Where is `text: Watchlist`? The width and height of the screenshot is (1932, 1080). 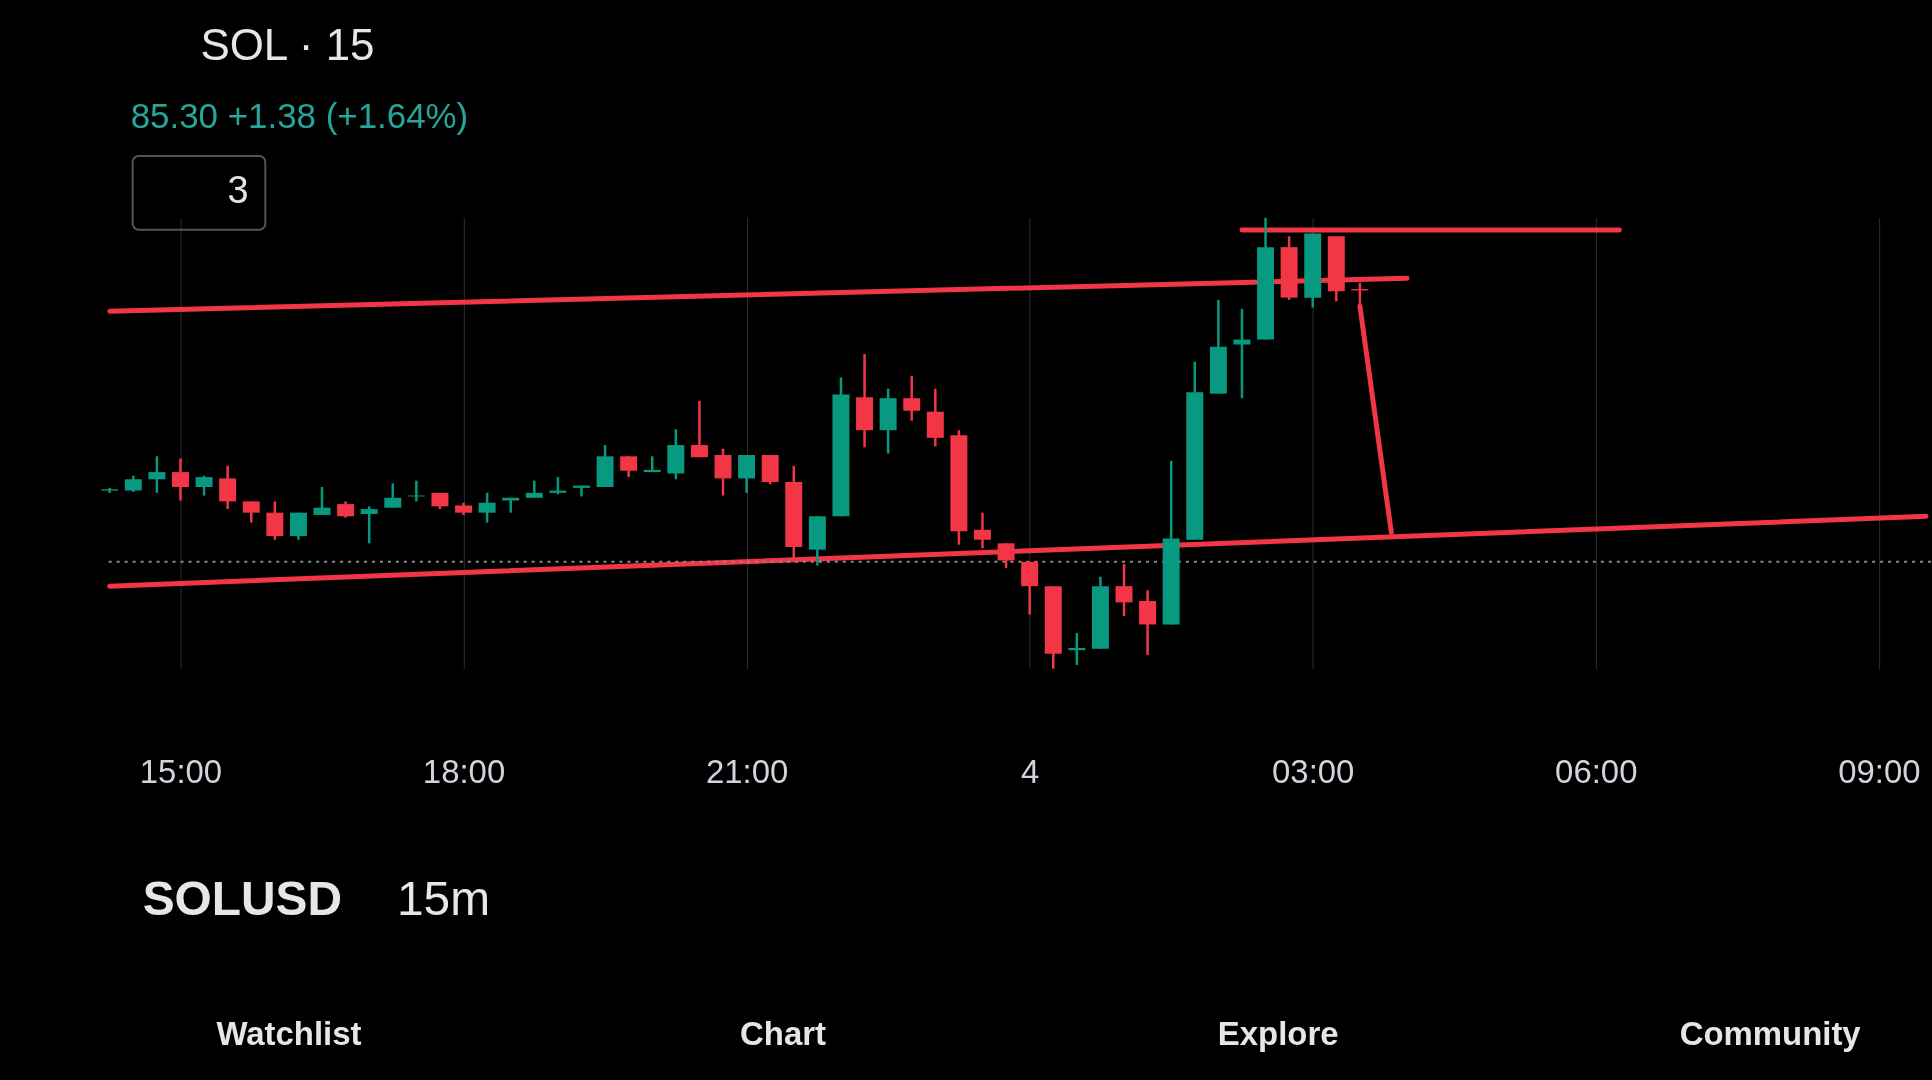
text: Watchlist is located at coordinates (289, 1033).